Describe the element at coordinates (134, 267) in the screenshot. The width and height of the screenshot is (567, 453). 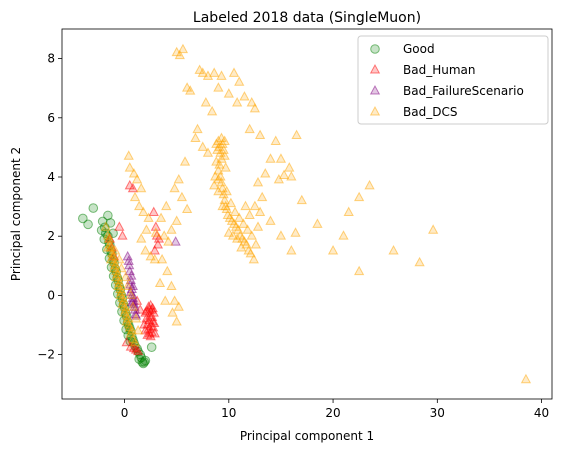
I see `series-bad-human` at that location.